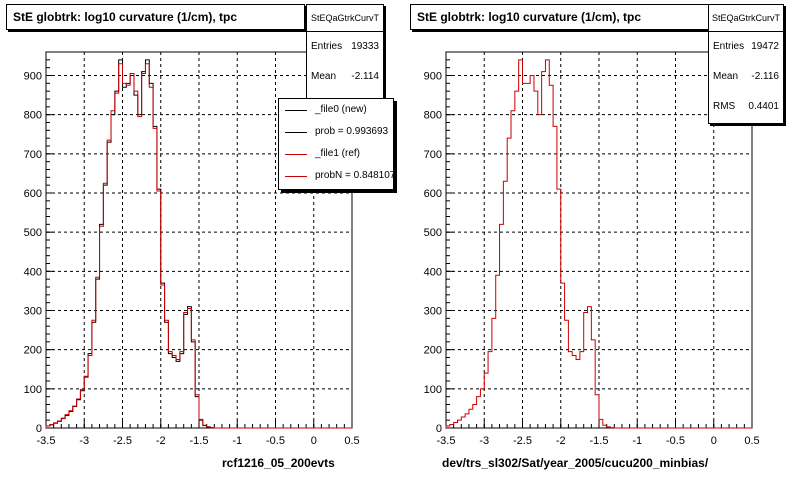 Image resolution: width=800 pixels, height=480 pixels. I want to click on left-histogram-title: StE globtrk: log10 curvature (1/cm), tpc, so click(155, 17).